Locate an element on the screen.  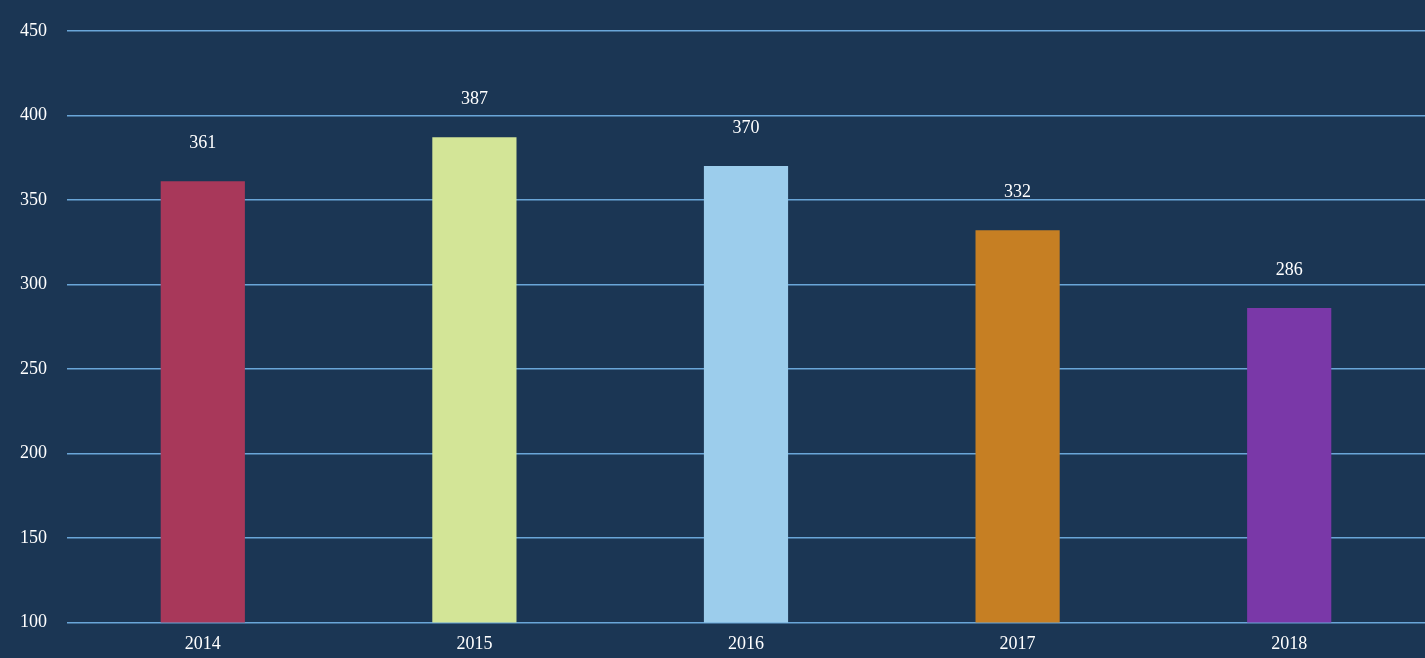
y-tick-label: 400 is located at coordinates (33, 114).